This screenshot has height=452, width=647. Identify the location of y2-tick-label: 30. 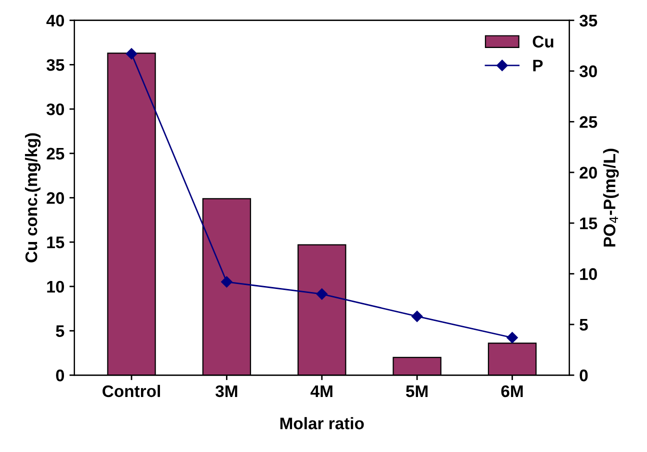
(588, 71).